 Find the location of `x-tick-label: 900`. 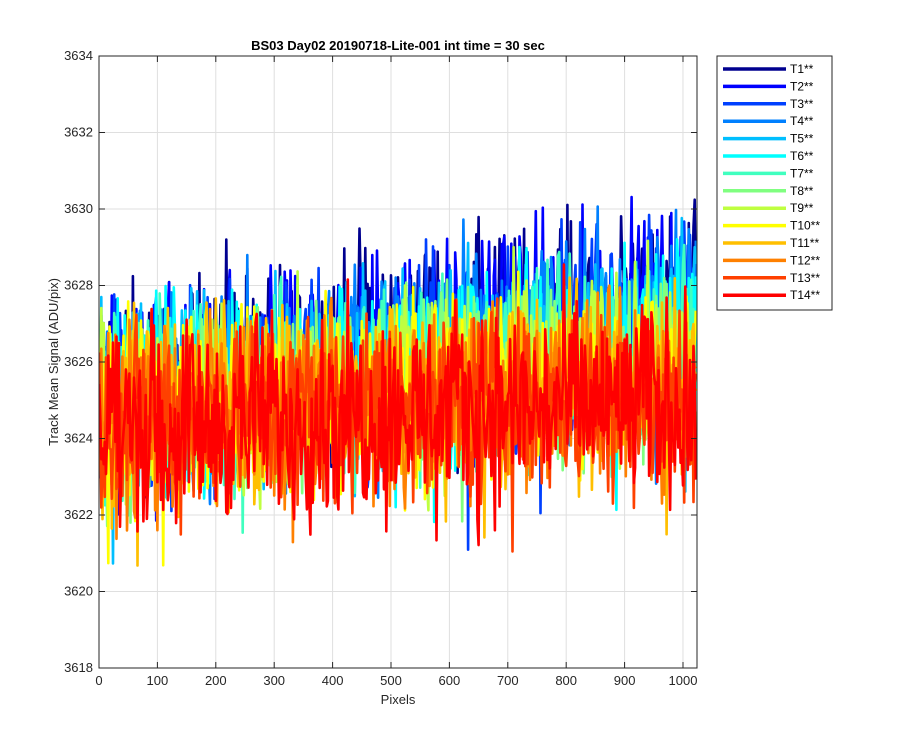

x-tick-label: 900 is located at coordinates (625, 680).